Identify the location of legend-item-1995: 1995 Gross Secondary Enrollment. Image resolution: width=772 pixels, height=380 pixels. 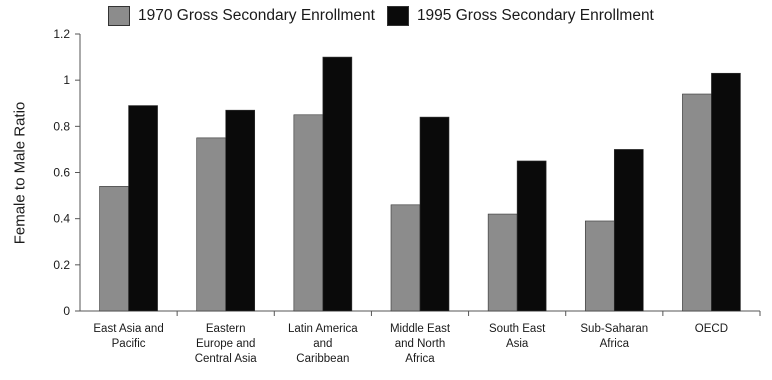
(520, 16).